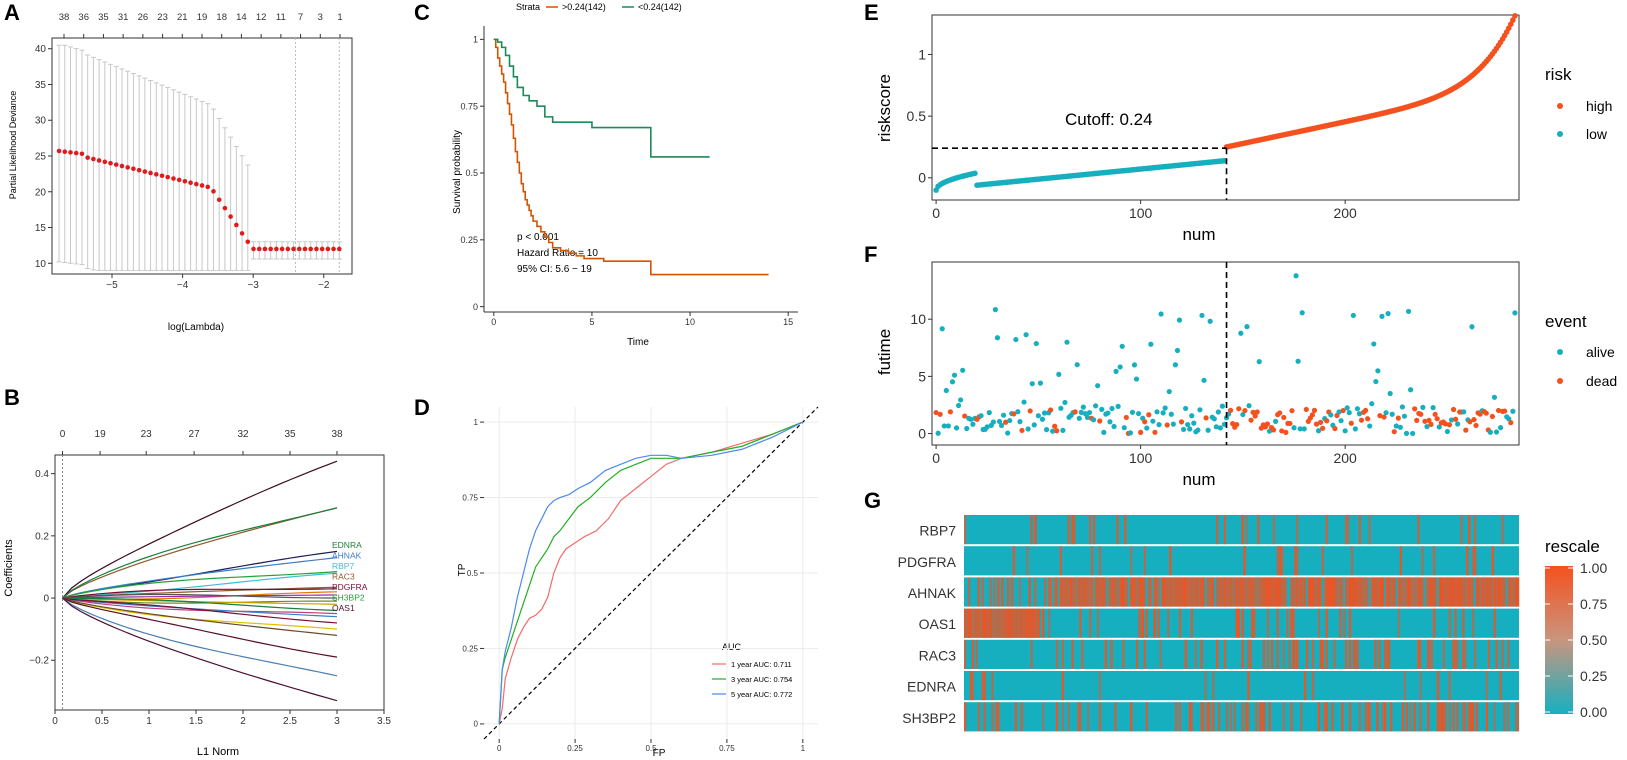  I want to click on panel-a-ytick-label: 10, so click(41, 264).